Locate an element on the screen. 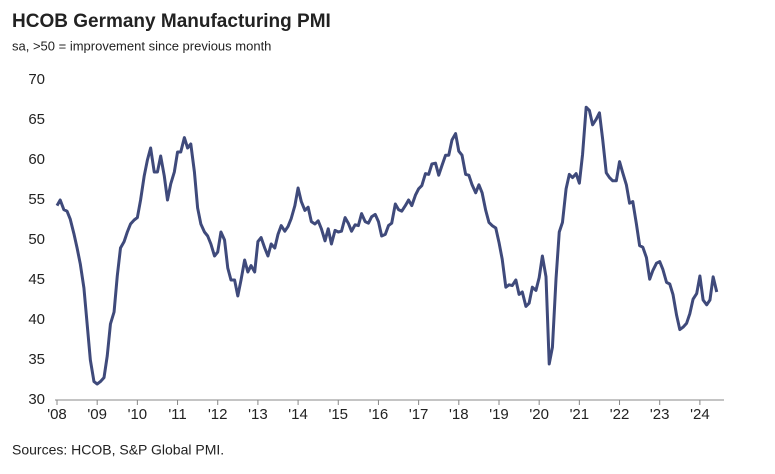 The image size is (775, 474). y-tick-label: 65 is located at coordinates (36, 119).